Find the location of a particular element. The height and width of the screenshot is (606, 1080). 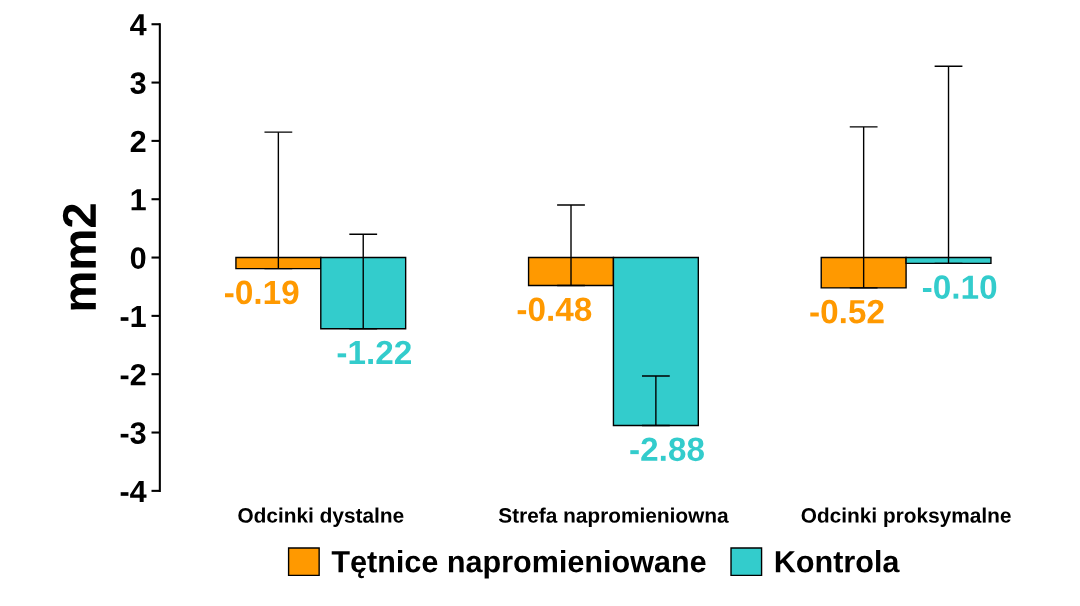

data-label: -0.10 is located at coordinates (959, 287).